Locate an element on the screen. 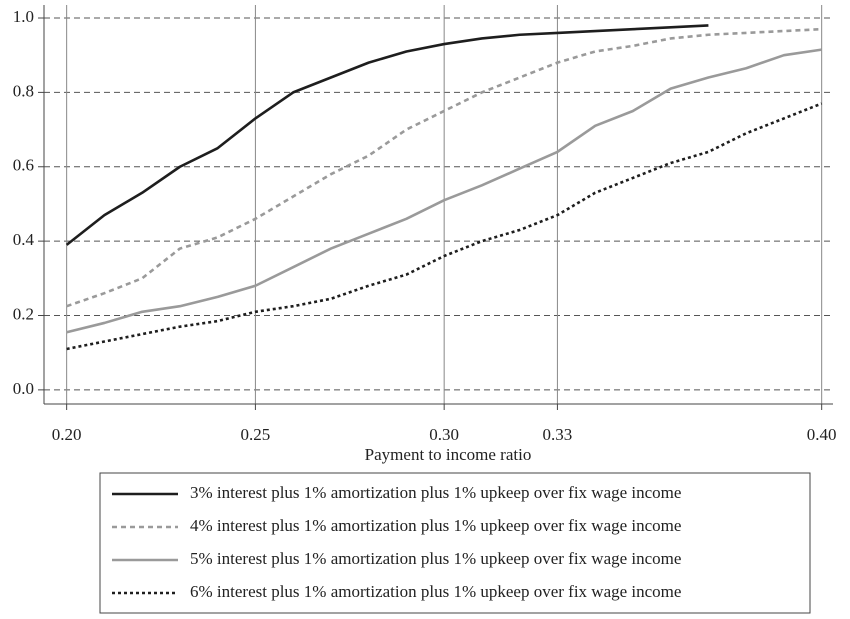  y-tick-label: 0.4 is located at coordinates (24, 239).